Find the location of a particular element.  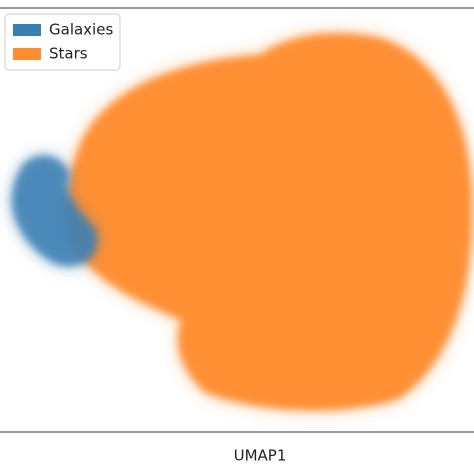

legend-label: Stars is located at coordinates (68, 54).